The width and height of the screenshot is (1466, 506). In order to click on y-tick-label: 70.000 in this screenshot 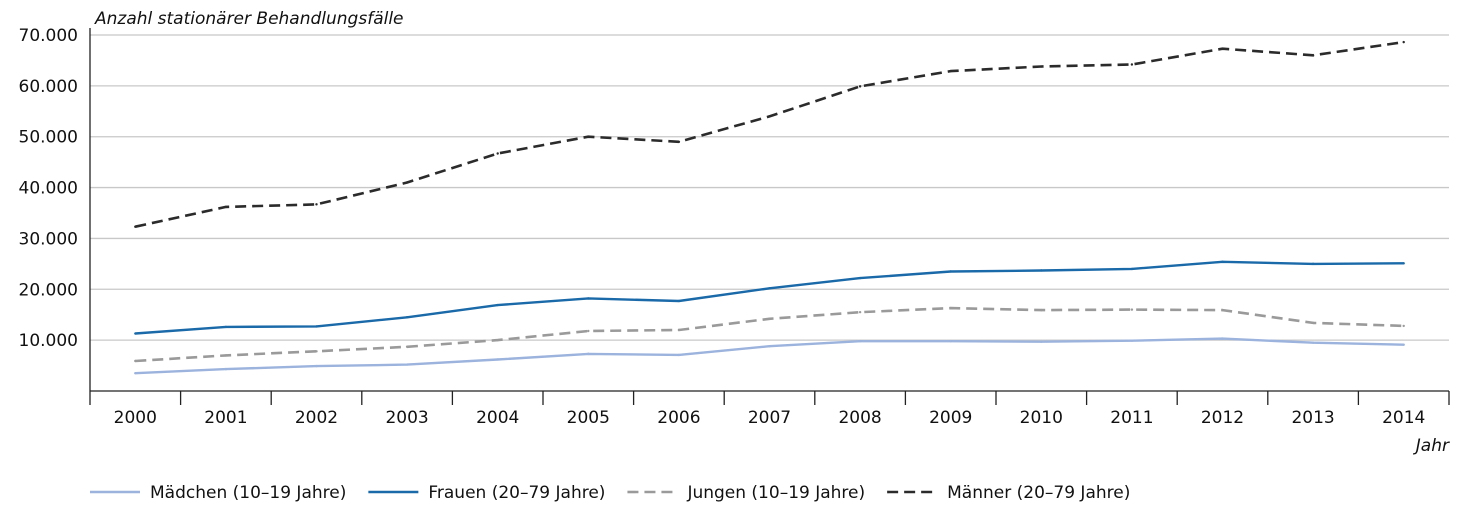, I will do `click(48, 36)`.